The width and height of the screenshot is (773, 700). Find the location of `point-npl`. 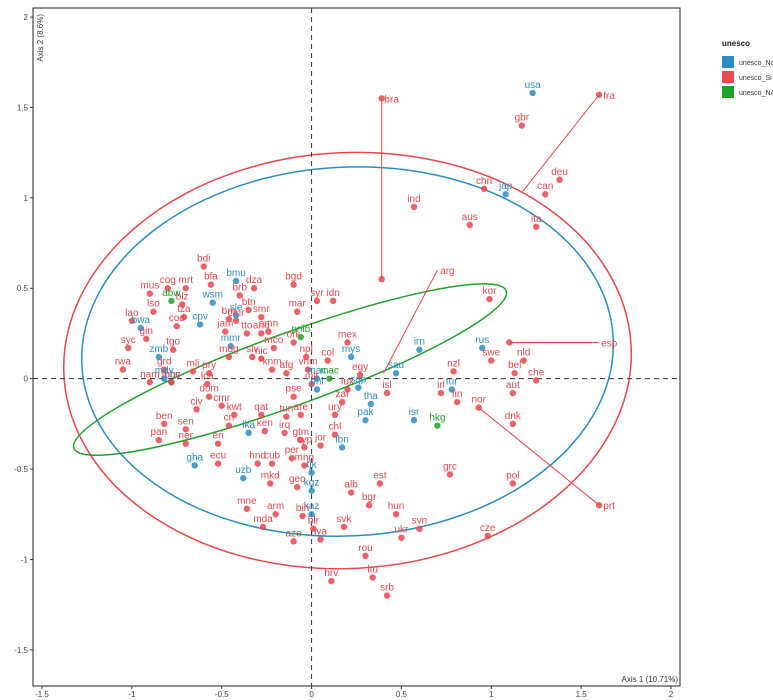

point-npl is located at coordinates (306, 357).